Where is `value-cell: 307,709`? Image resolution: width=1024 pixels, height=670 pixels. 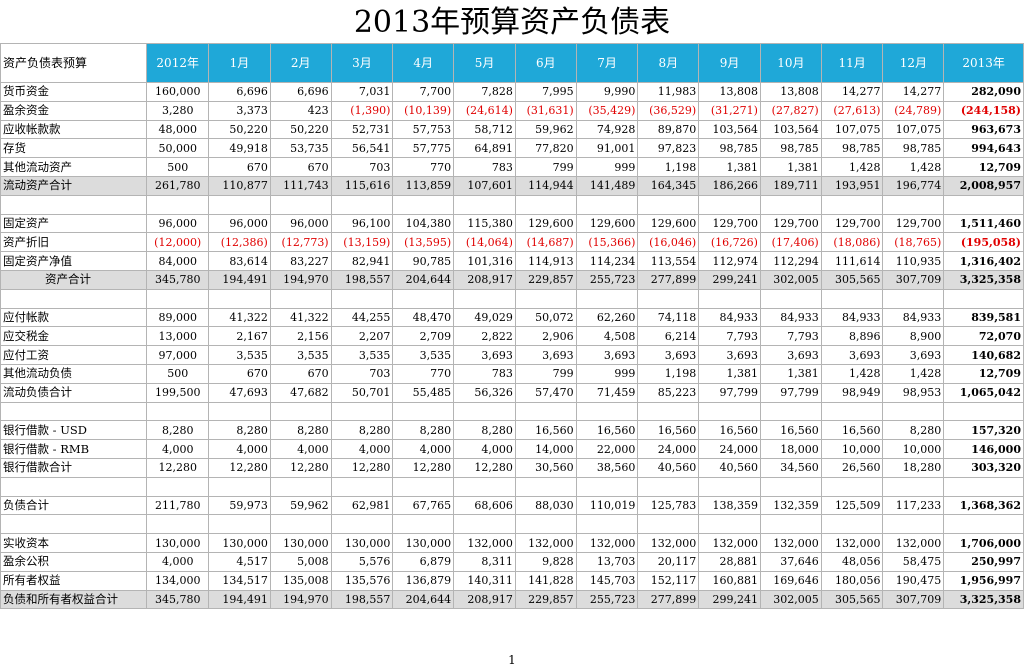 value-cell: 307,709 is located at coordinates (913, 599).